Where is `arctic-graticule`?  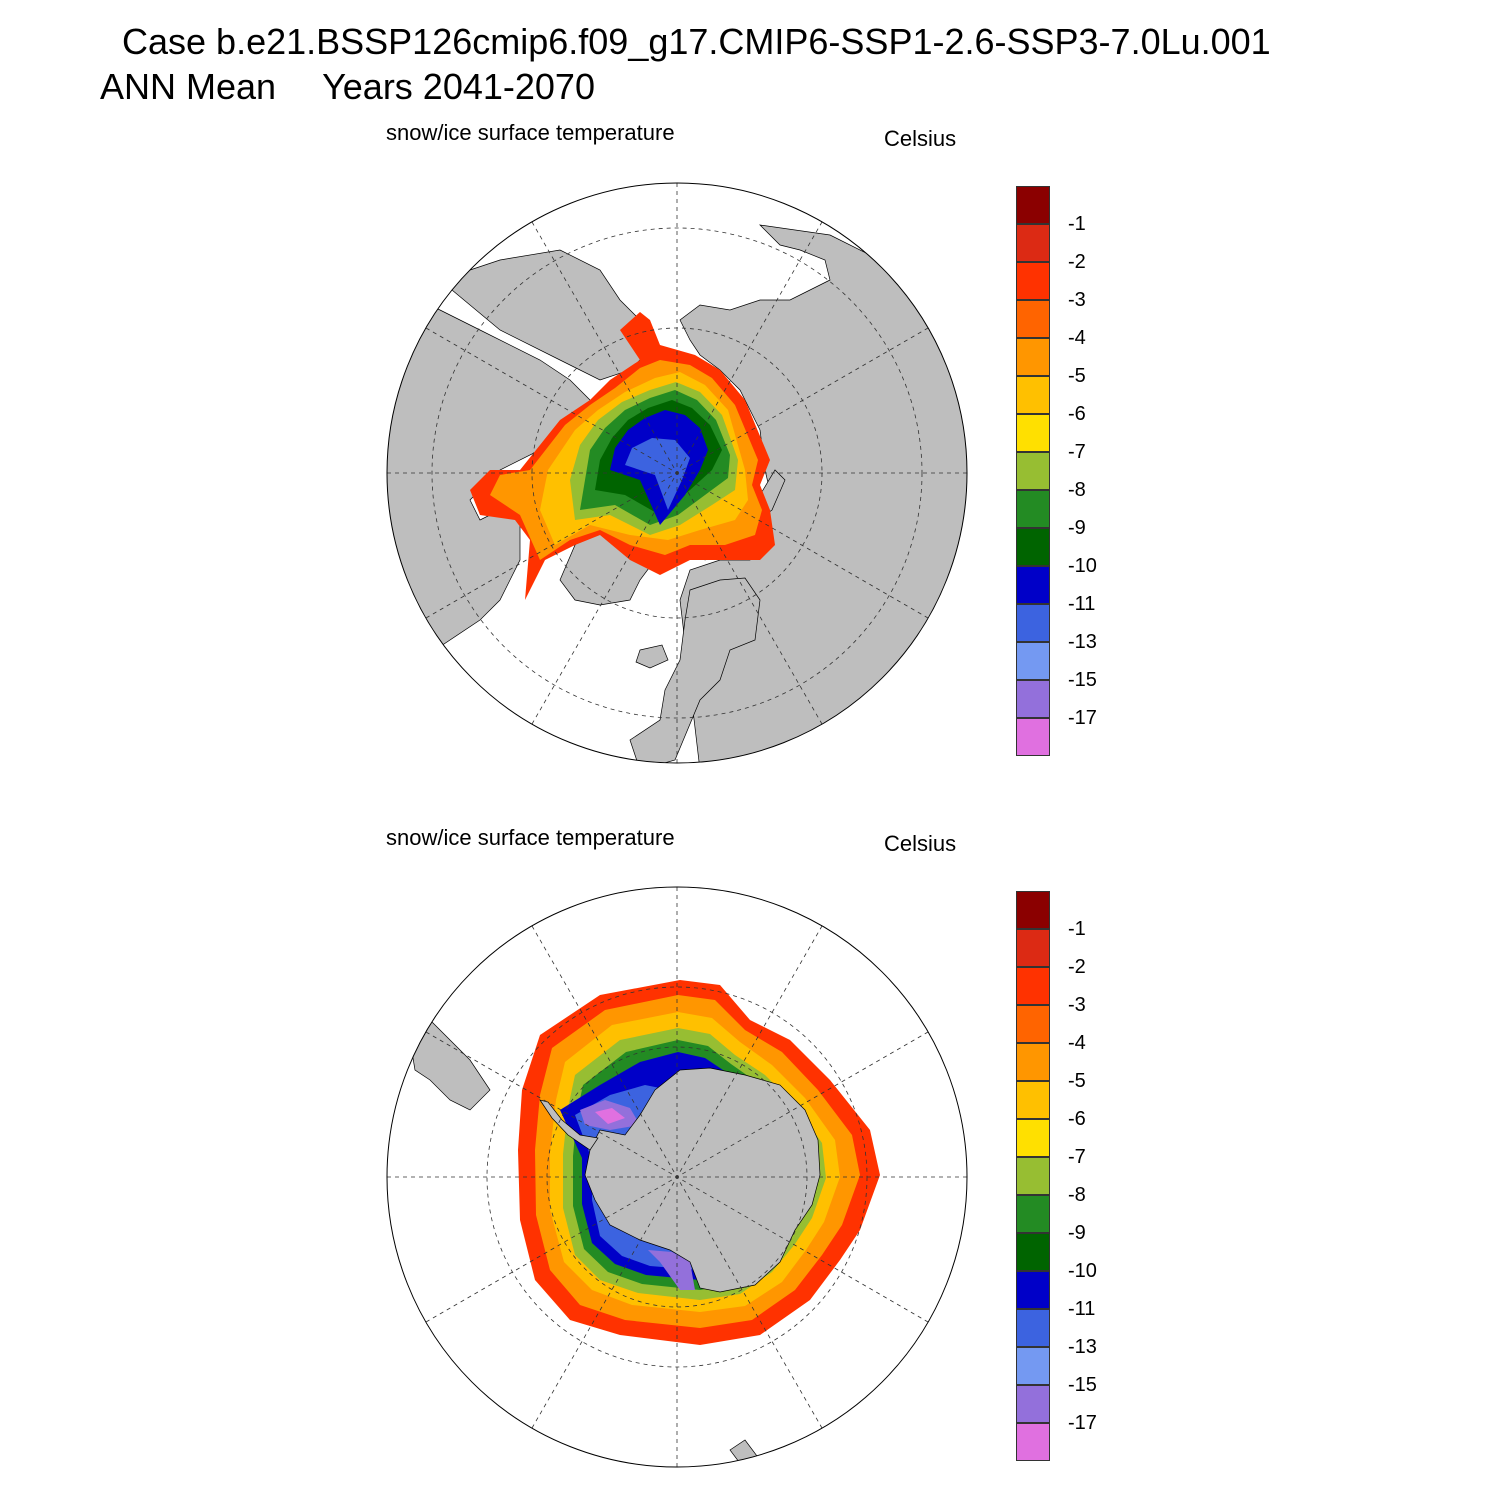
arctic-graticule is located at coordinates (677, 473).